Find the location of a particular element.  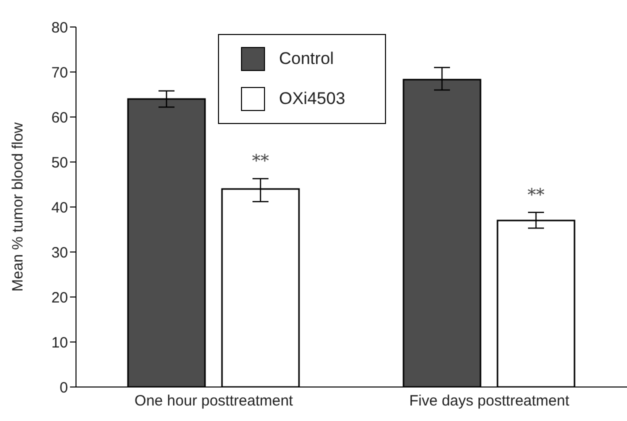

y-tick-label: 40 is located at coordinates (59, 207).